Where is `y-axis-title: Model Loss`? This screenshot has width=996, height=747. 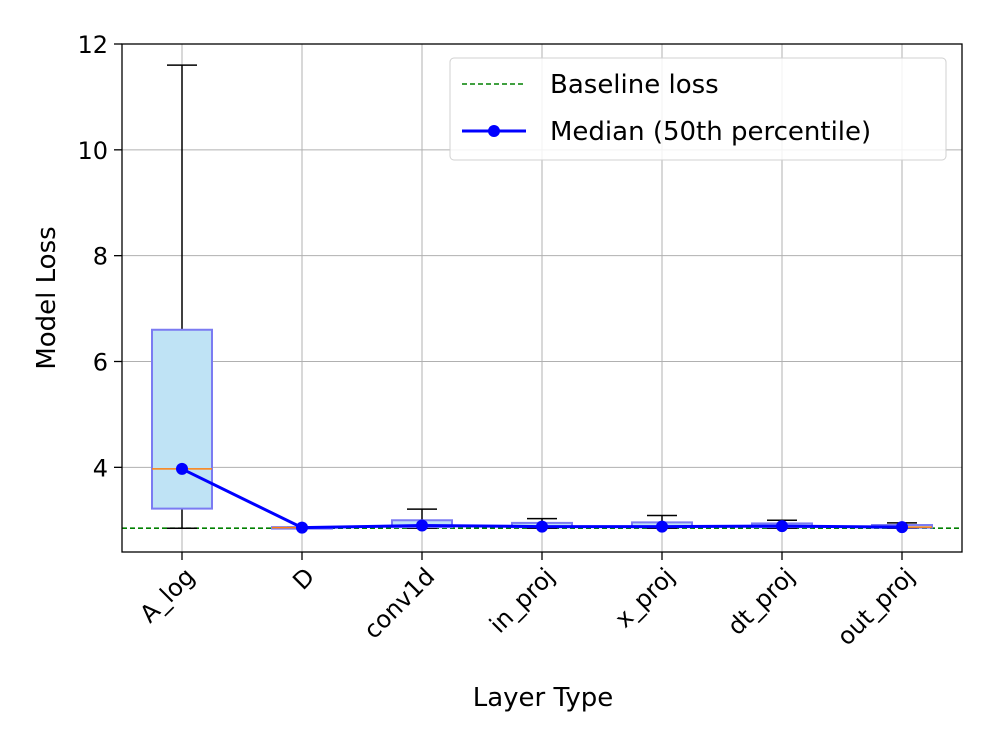
y-axis-title: Model Loss is located at coordinates (47, 297).